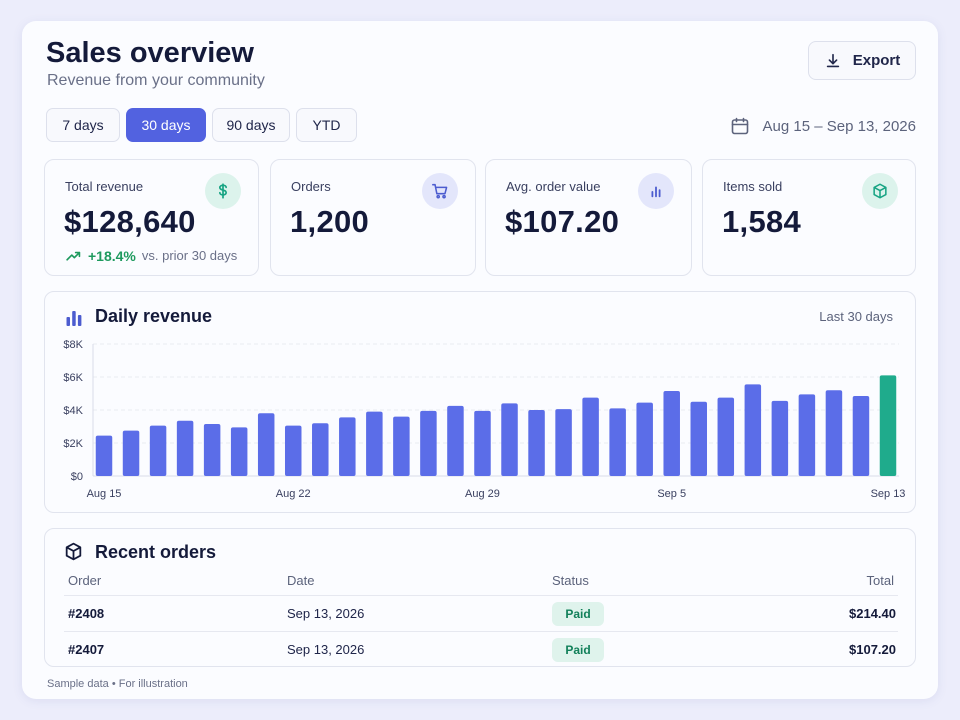 This screenshot has height=720, width=960. What do you see at coordinates (86, 613) in the screenshot?
I see `order-id: #2408` at bounding box center [86, 613].